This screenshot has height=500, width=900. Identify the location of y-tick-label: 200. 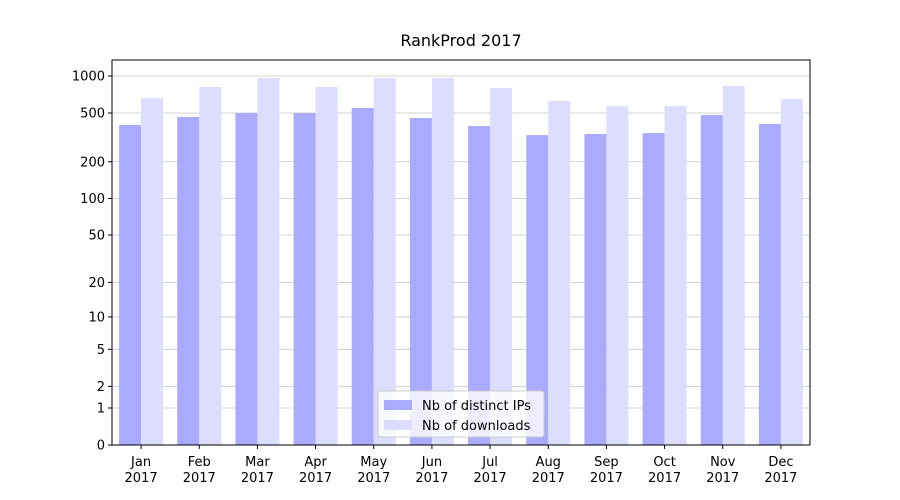
(92, 162).